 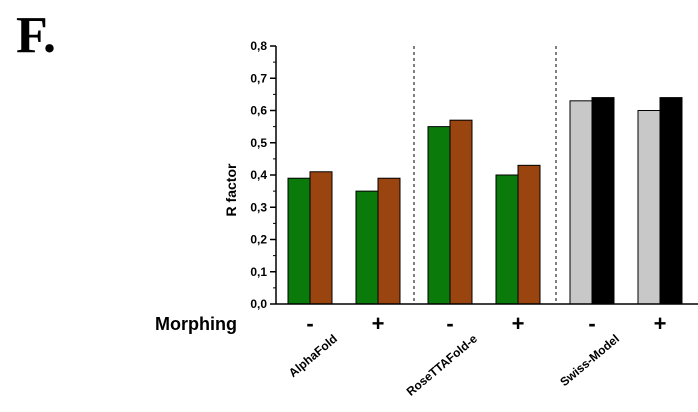 I want to click on morphing-signs: - + - + - +, so click(x=486, y=323).